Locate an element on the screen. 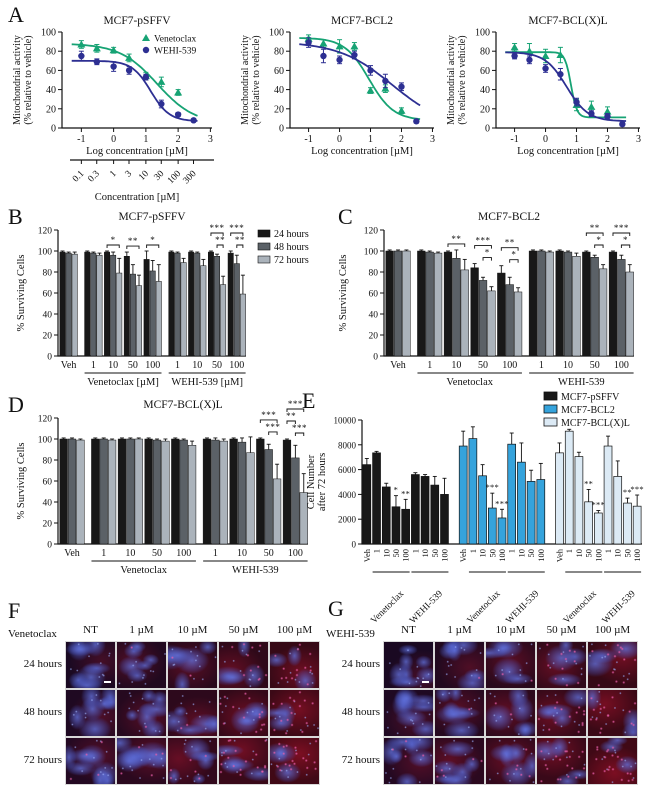 The image size is (650, 793). group-label: WEHI-539 is located at coordinates (255, 570).